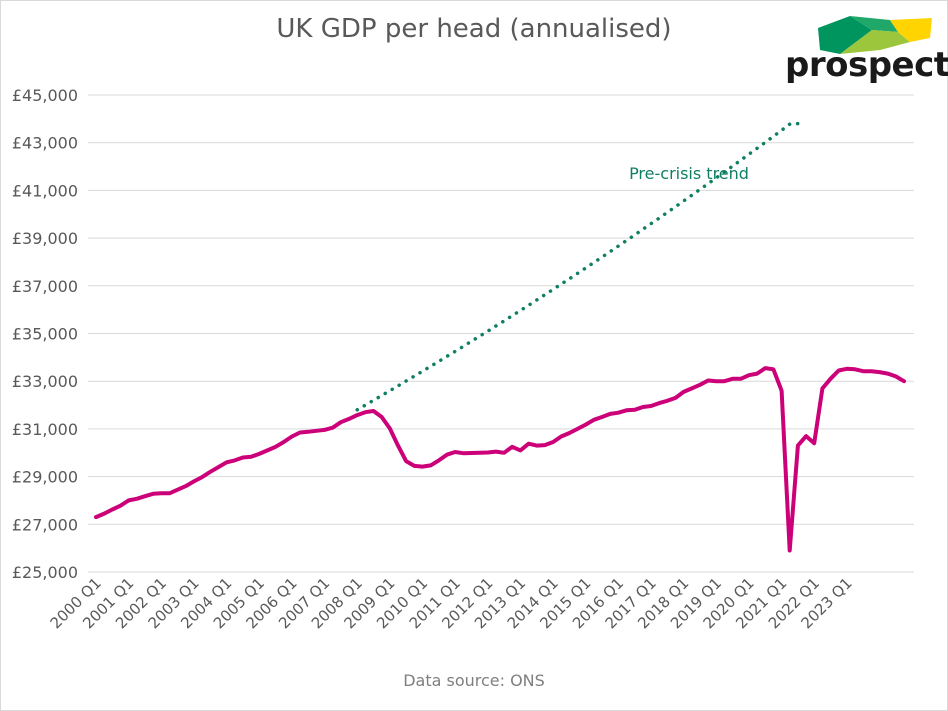  I want to click on annotation-layer: Pre-crisis trend, so click(689, 173).